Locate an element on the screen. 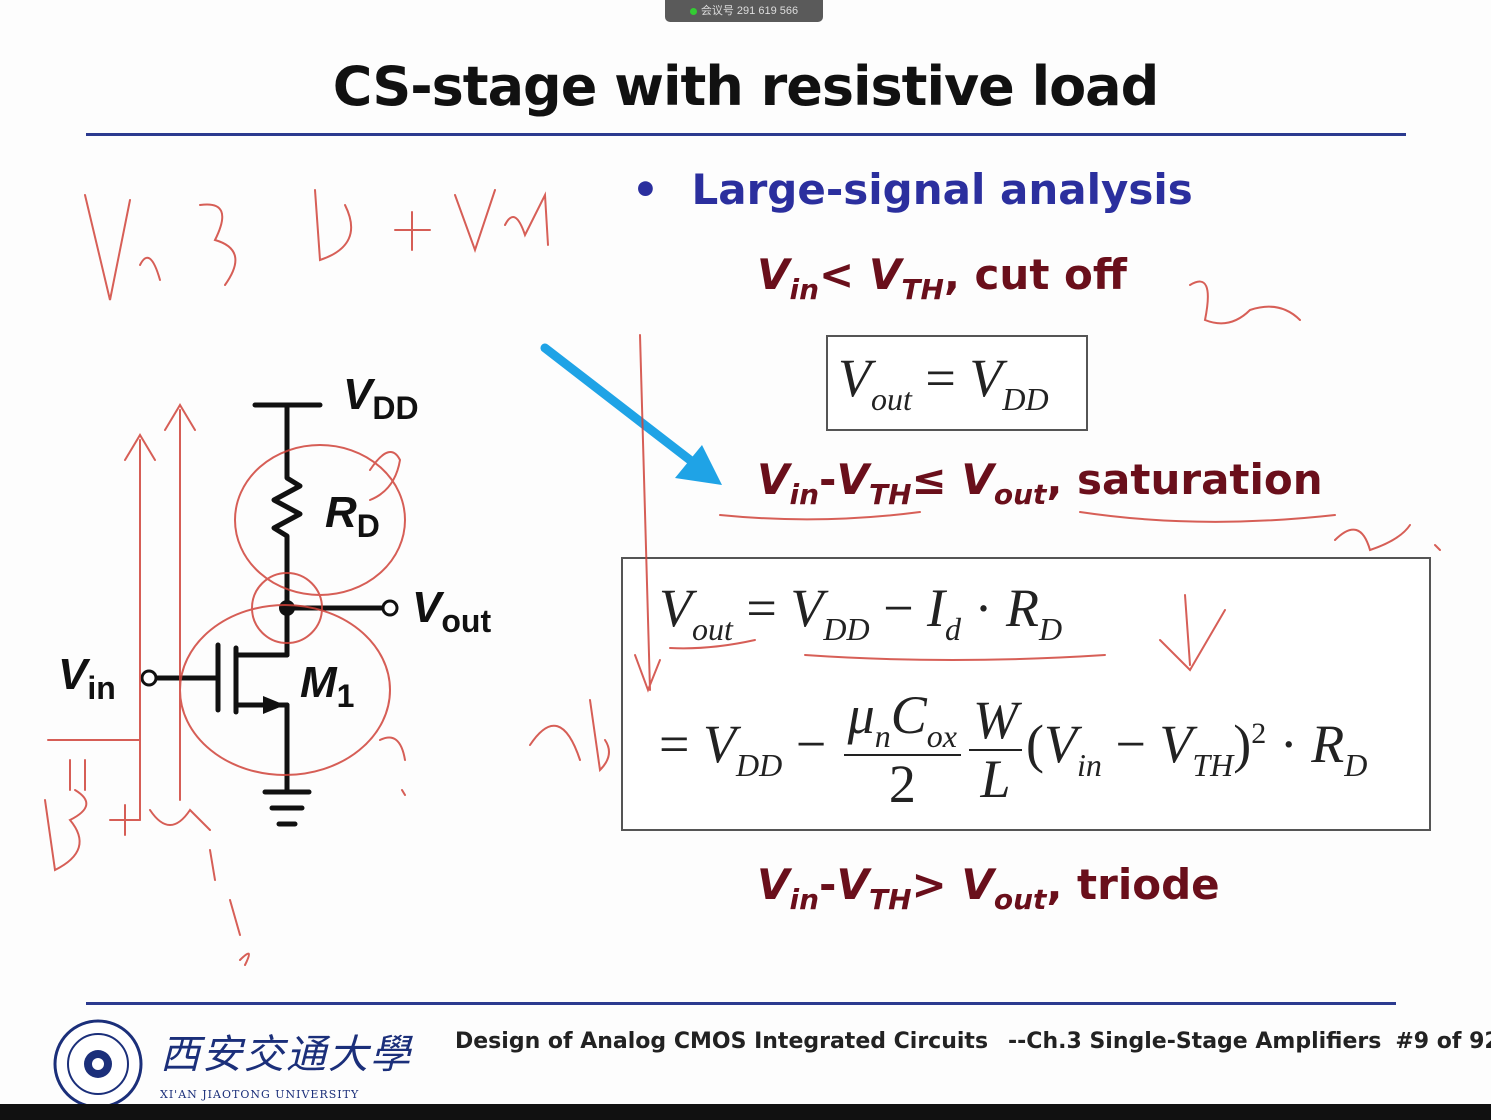 This screenshot has height=1120, width=1491. saturation-equation-line1: Vout = VDD − Id · RD is located at coordinates (861, 612).